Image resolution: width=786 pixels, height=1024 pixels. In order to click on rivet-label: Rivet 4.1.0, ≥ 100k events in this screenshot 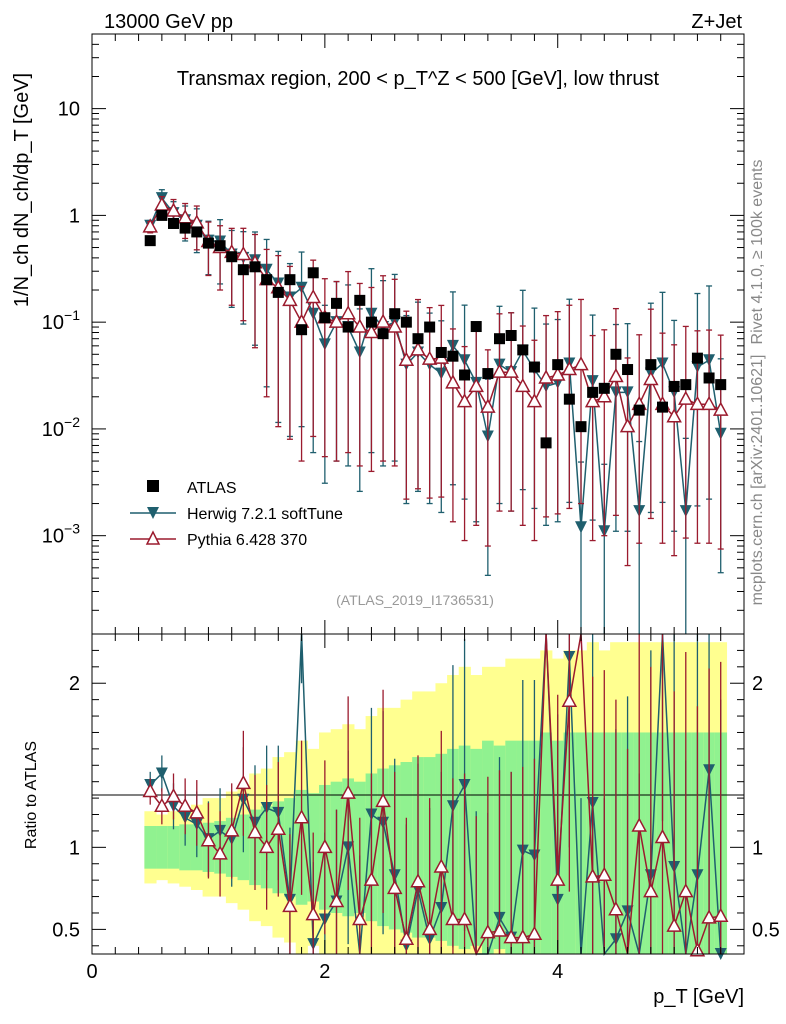, I will do `click(757, 252)`.